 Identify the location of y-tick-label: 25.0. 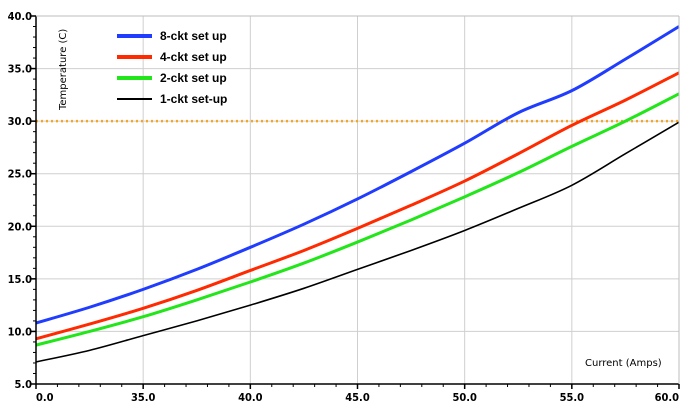
(20, 174).